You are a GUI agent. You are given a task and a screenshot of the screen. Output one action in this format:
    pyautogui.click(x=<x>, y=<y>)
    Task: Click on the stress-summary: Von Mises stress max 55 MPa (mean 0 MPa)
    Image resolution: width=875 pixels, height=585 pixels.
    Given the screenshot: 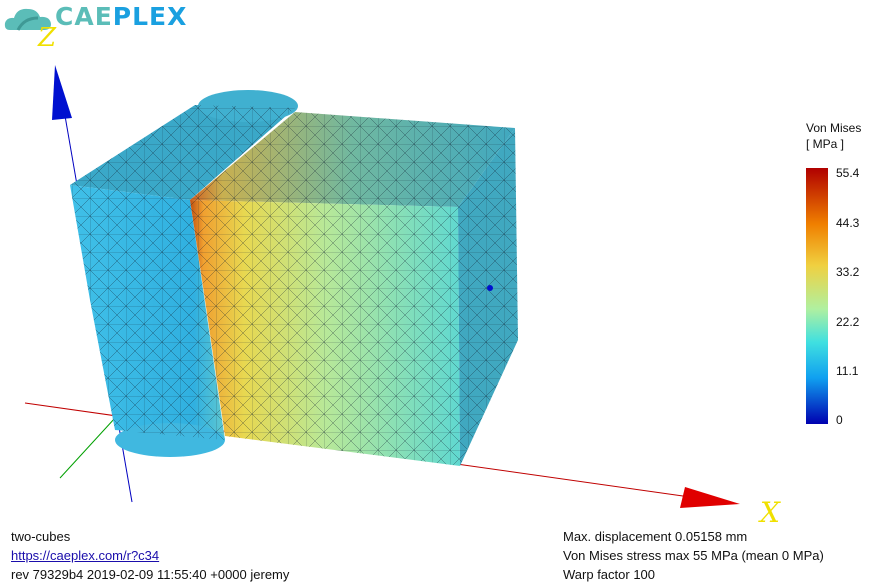 What is the action you would take?
    pyautogui.click(x=693, y=555)
    